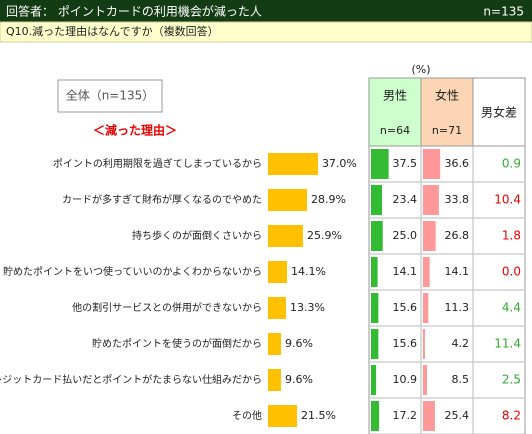 The image size is (532, 434). I want to click on cell-value: 33.8, so click(457, 199).